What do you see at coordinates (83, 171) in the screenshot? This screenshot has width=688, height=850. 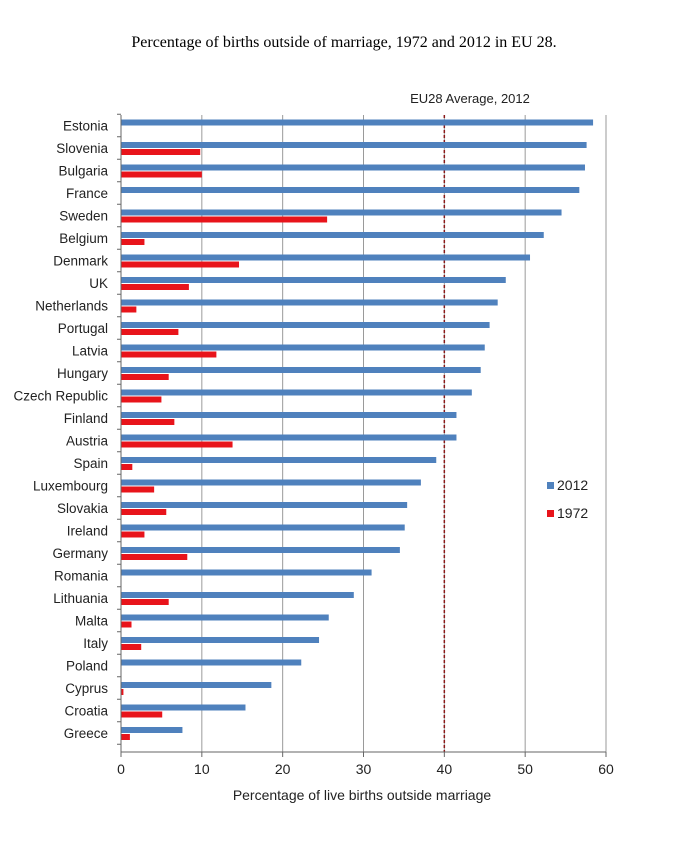 I see `category-label: Bulgaria` at bounding box center [83, 171].